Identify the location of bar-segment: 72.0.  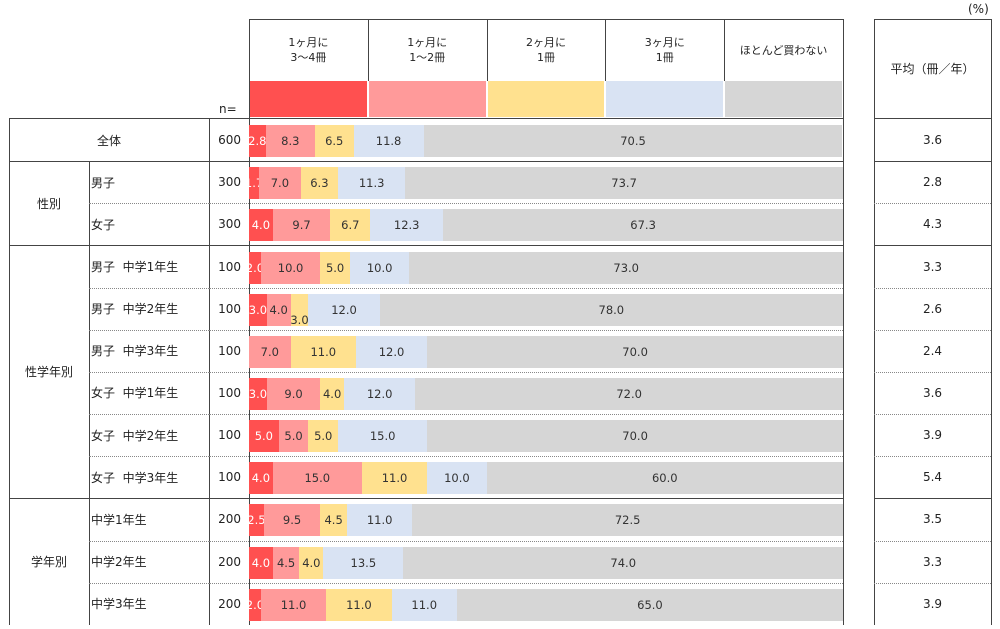
(629, 393).